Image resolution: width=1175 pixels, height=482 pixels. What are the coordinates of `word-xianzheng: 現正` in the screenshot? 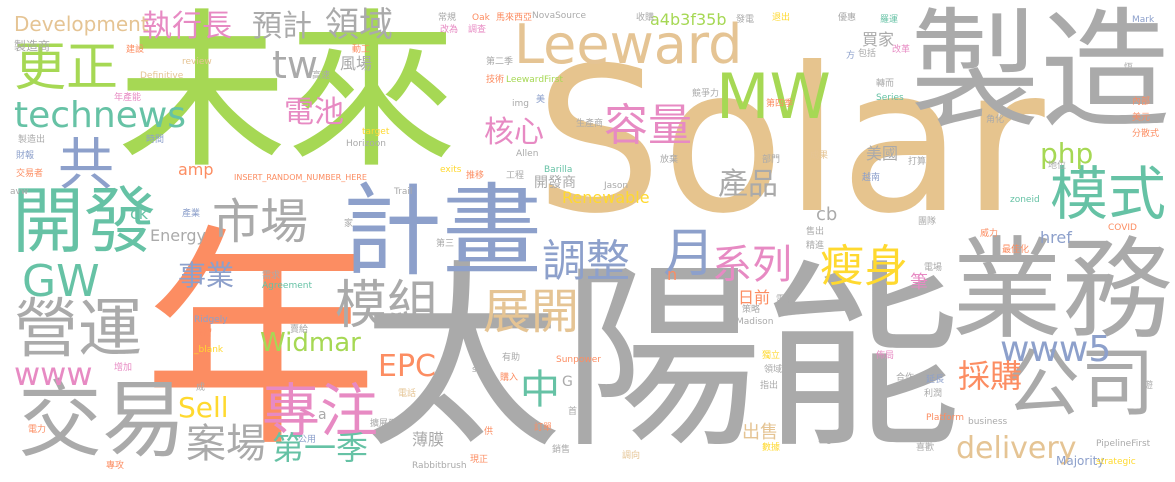 It's located at (479, 460).